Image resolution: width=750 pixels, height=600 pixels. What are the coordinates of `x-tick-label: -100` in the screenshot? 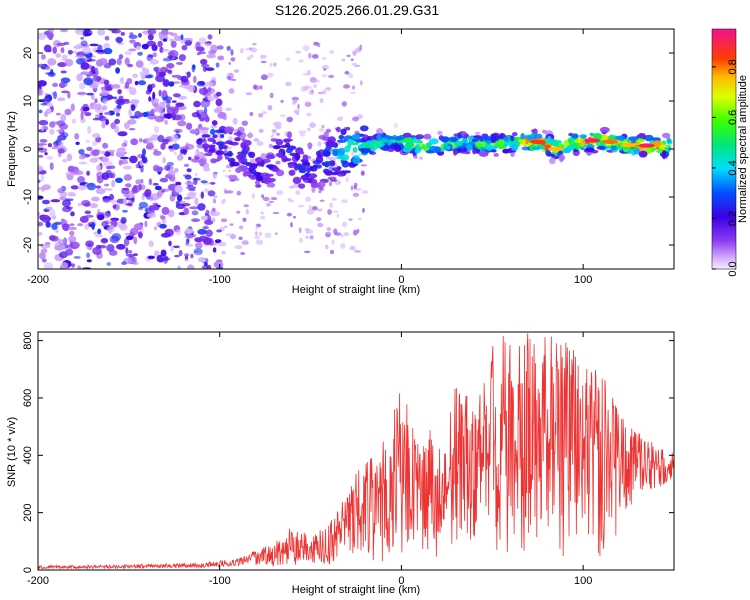 It's located at (220, 581).